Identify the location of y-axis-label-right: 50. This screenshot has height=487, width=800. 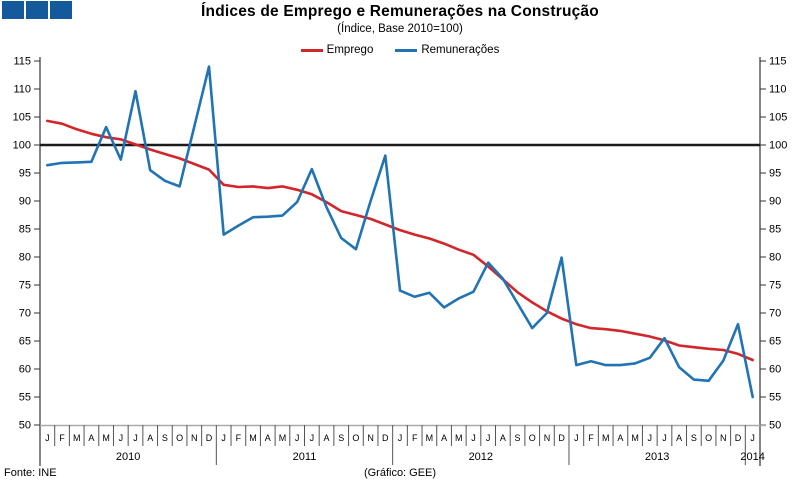
(775, 426).